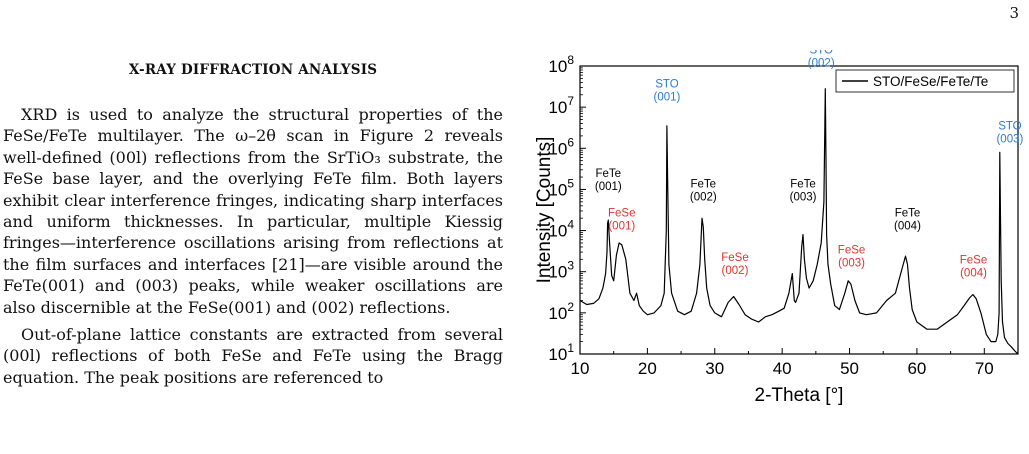 This screenshot has width=1029, height=454. I want to click on x-tick-label: 20, so click(647, 368).